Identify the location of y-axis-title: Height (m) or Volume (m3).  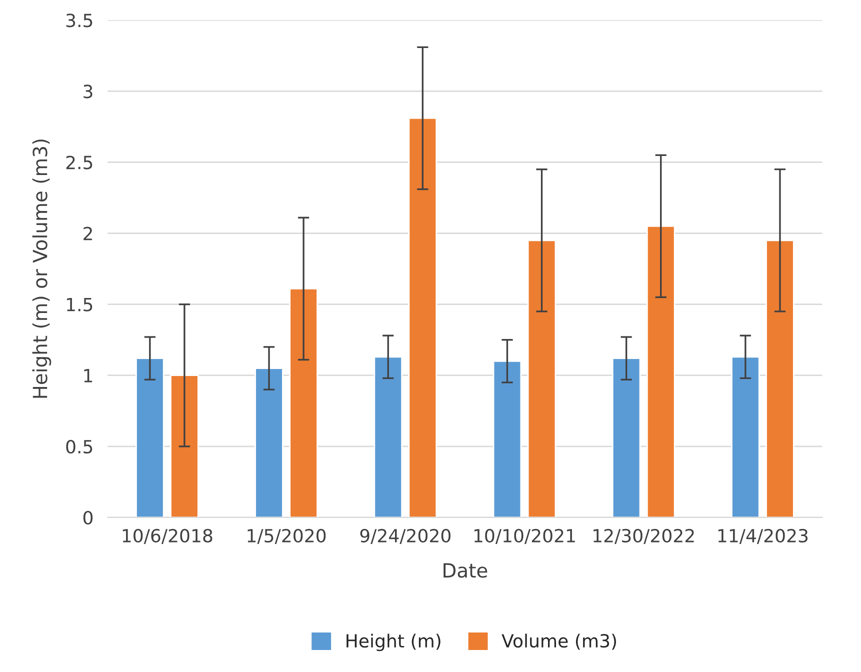
(42, 269).